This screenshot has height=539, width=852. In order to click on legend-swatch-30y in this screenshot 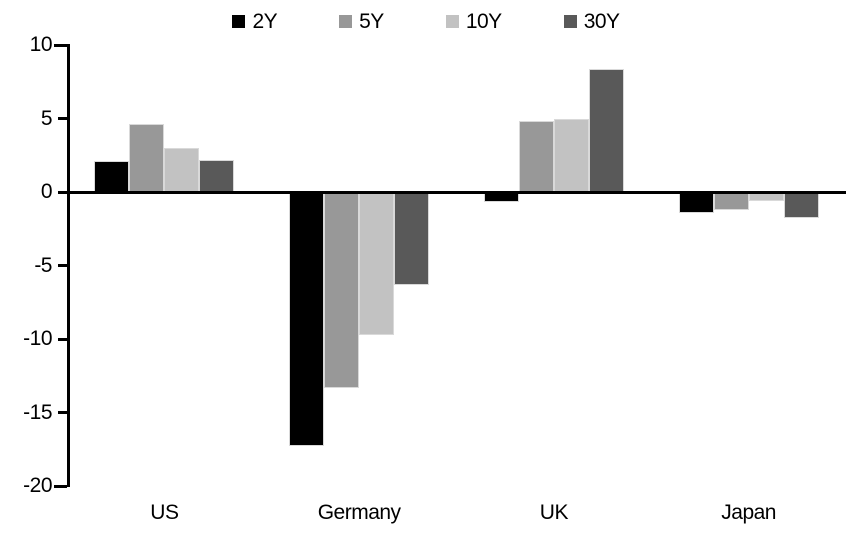, I will do `click(570, 21)`.